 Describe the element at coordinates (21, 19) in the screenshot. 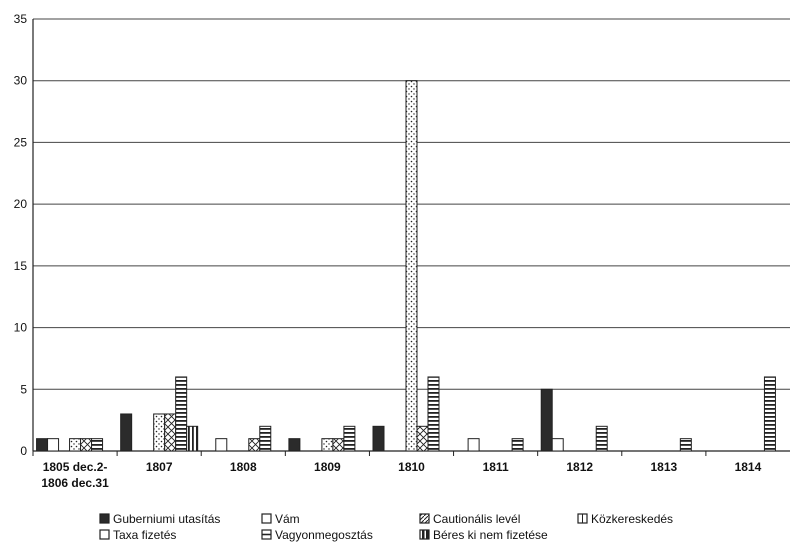

I see `y-tick-label: 35` at that location.